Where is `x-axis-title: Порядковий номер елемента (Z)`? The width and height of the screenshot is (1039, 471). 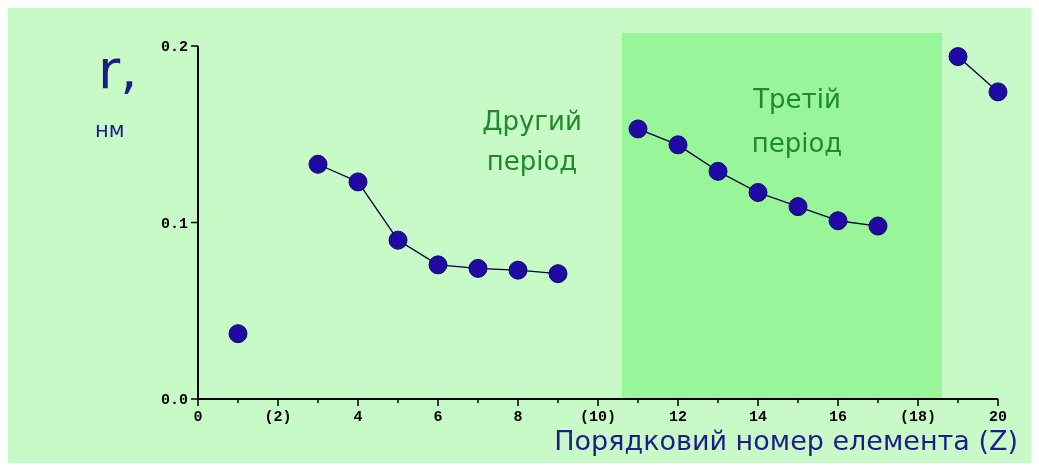
x-axis-title: Порядковий номер елемента (Z) is located at coordinates (786, 440).